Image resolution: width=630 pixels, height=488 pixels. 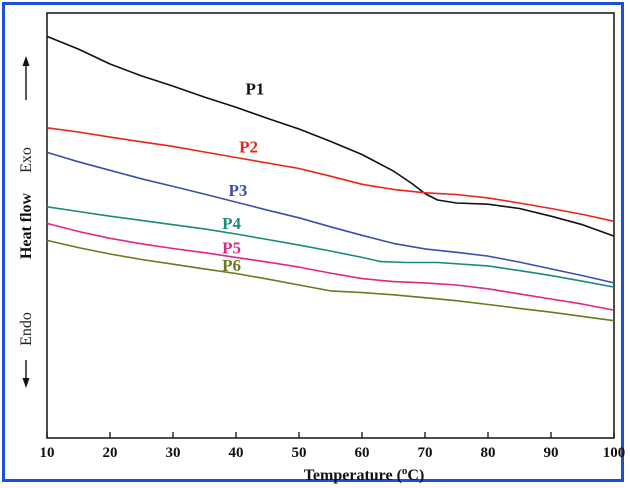 I want to click on y-arrow-up-icon, so click(x=26, y=78).